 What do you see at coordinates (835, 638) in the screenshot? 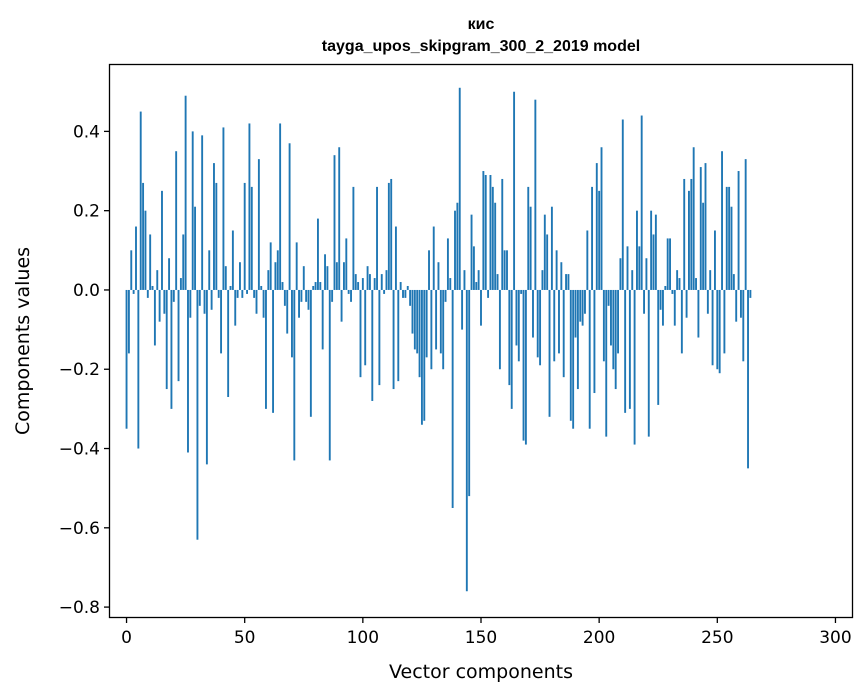
I see `x-tick-label: 300` at bounding box center [835, 638].